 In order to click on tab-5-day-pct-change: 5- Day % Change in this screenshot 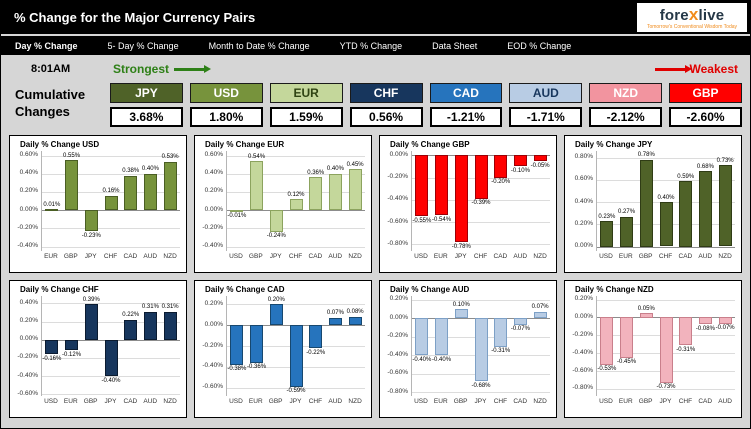, I will do `click(143, 45)`.